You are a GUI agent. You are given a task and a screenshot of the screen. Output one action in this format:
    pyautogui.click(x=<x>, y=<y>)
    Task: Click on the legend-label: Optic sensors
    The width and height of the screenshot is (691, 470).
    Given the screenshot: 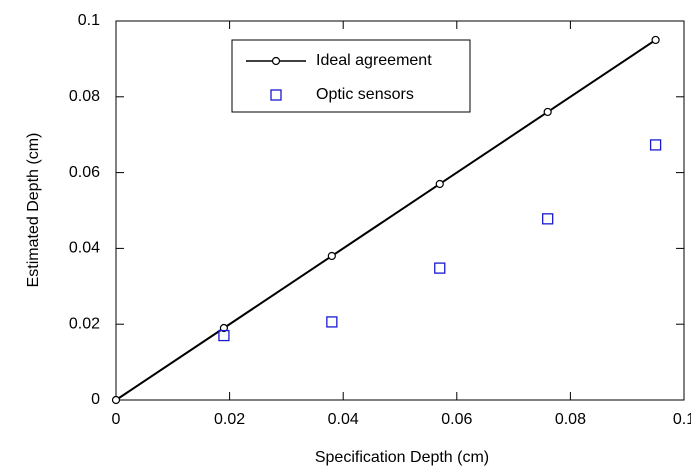 What is the action you would take?
    pyautogui.click(x=365, y=94)
    